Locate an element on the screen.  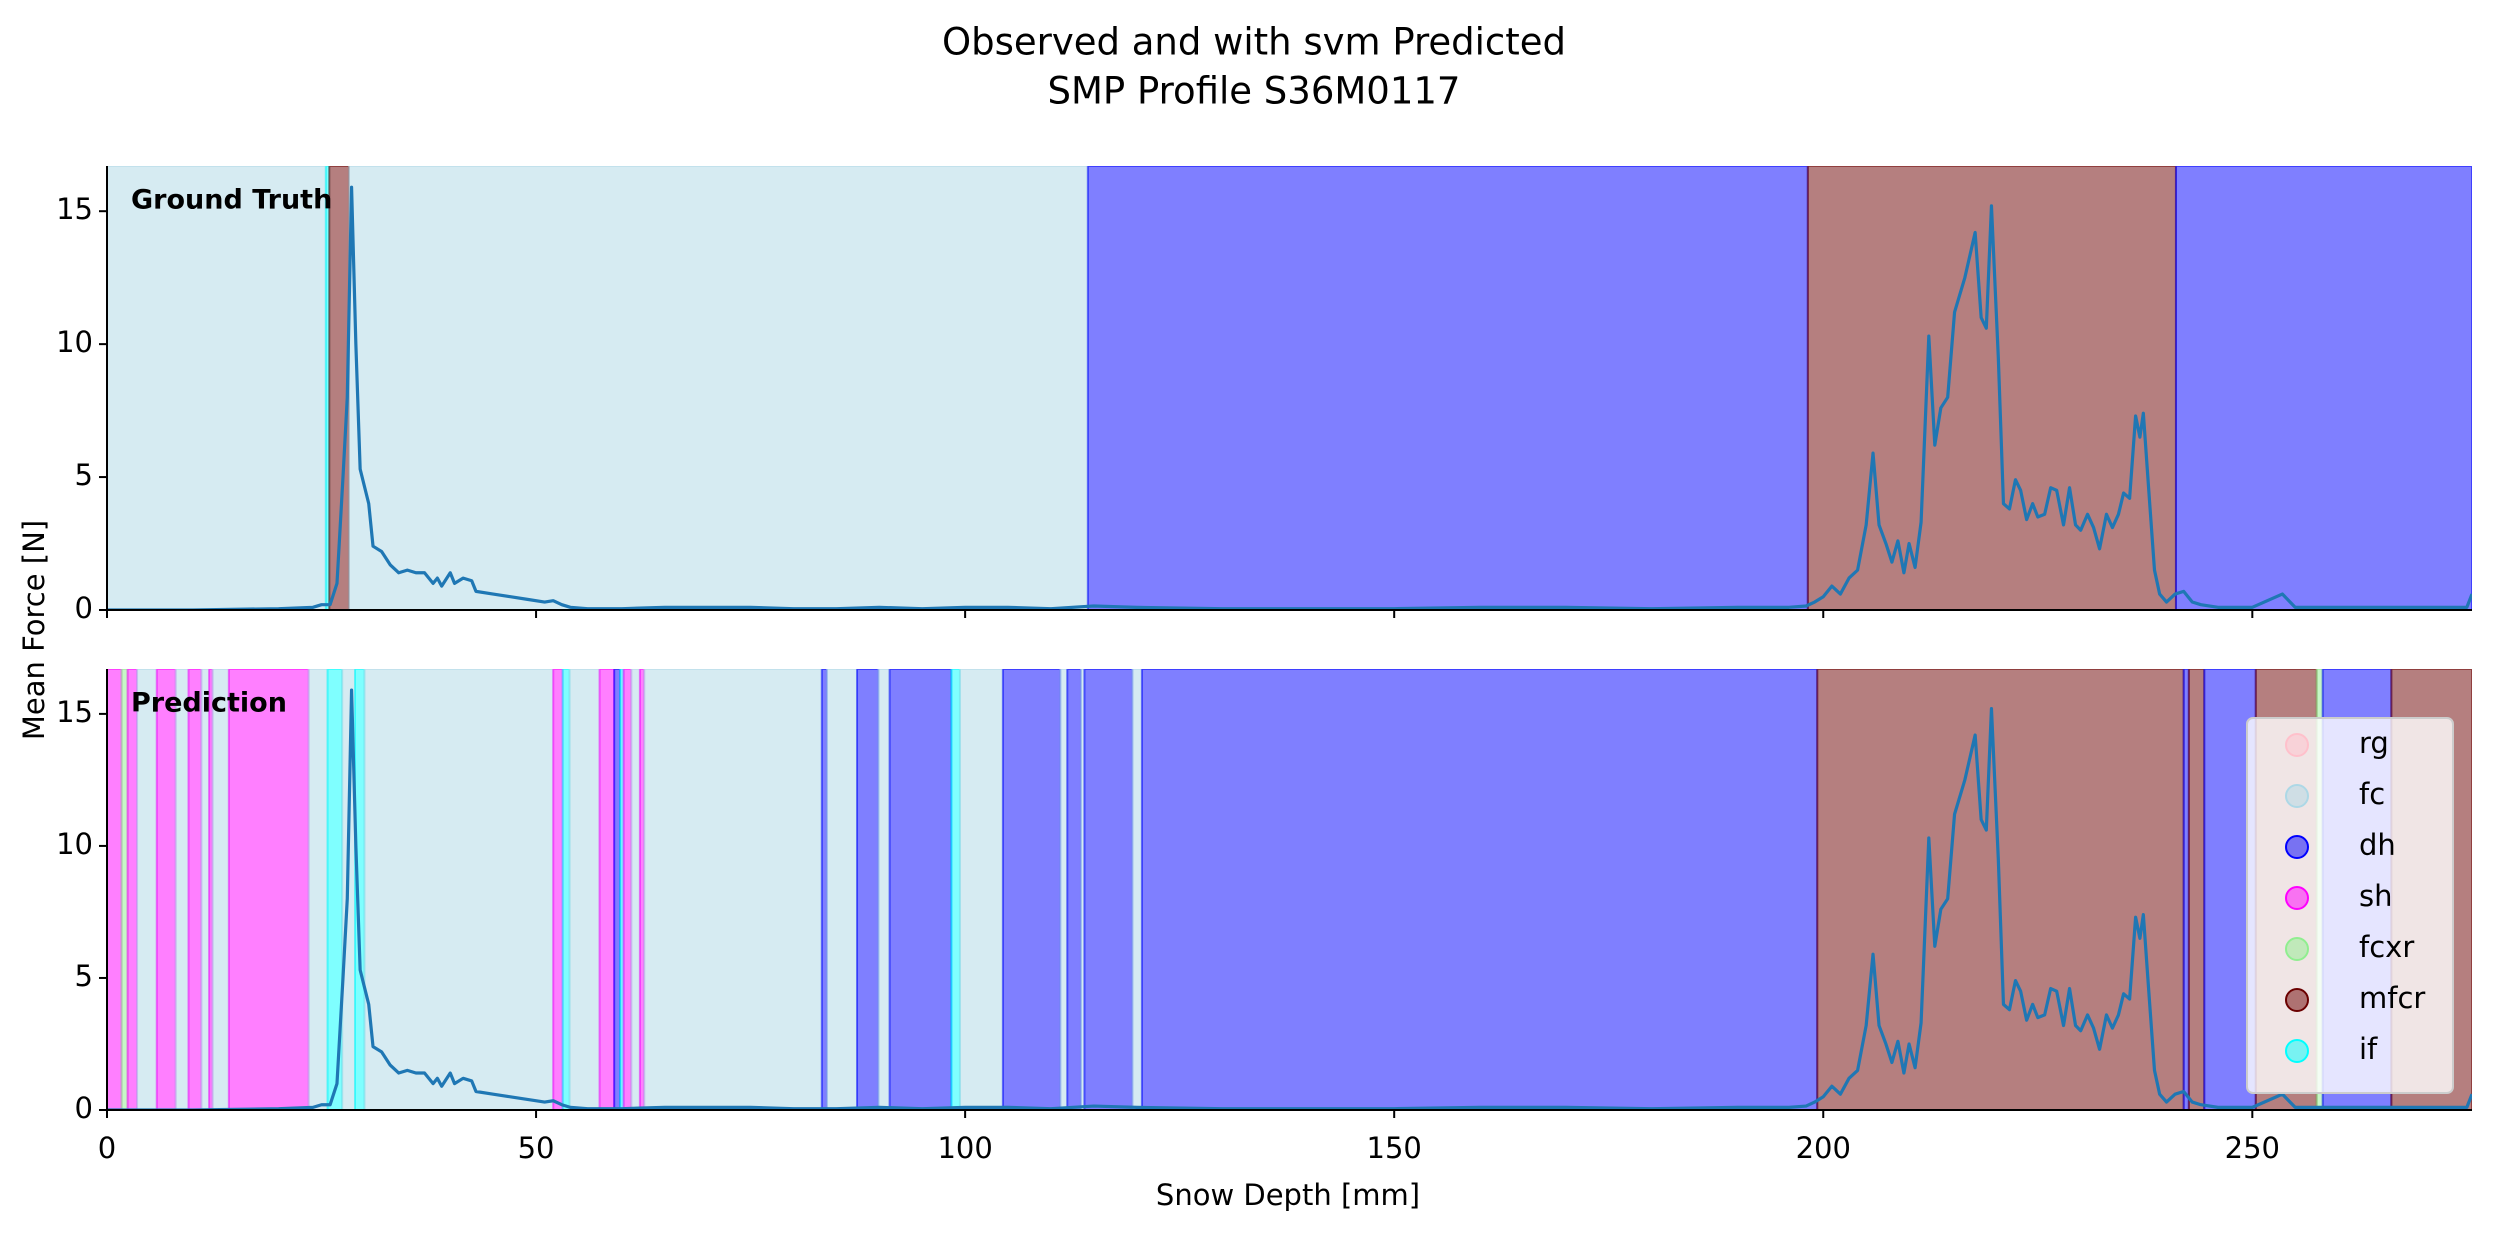
x-tick-label: 100 is located at coordinates (964, 1148).